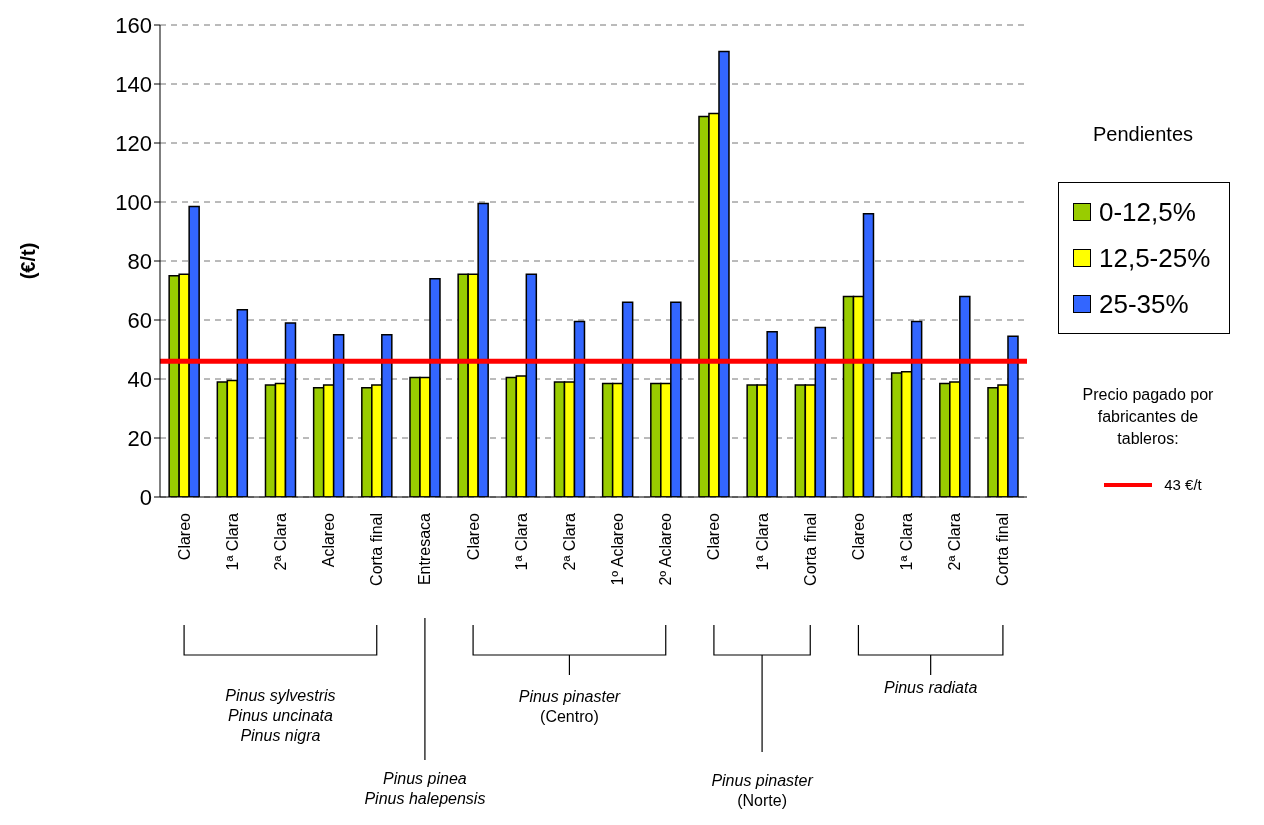  Describe the element at coordinates (329, 540) in the screenshot. I see `x-tick-label: Aclareo` at that location.